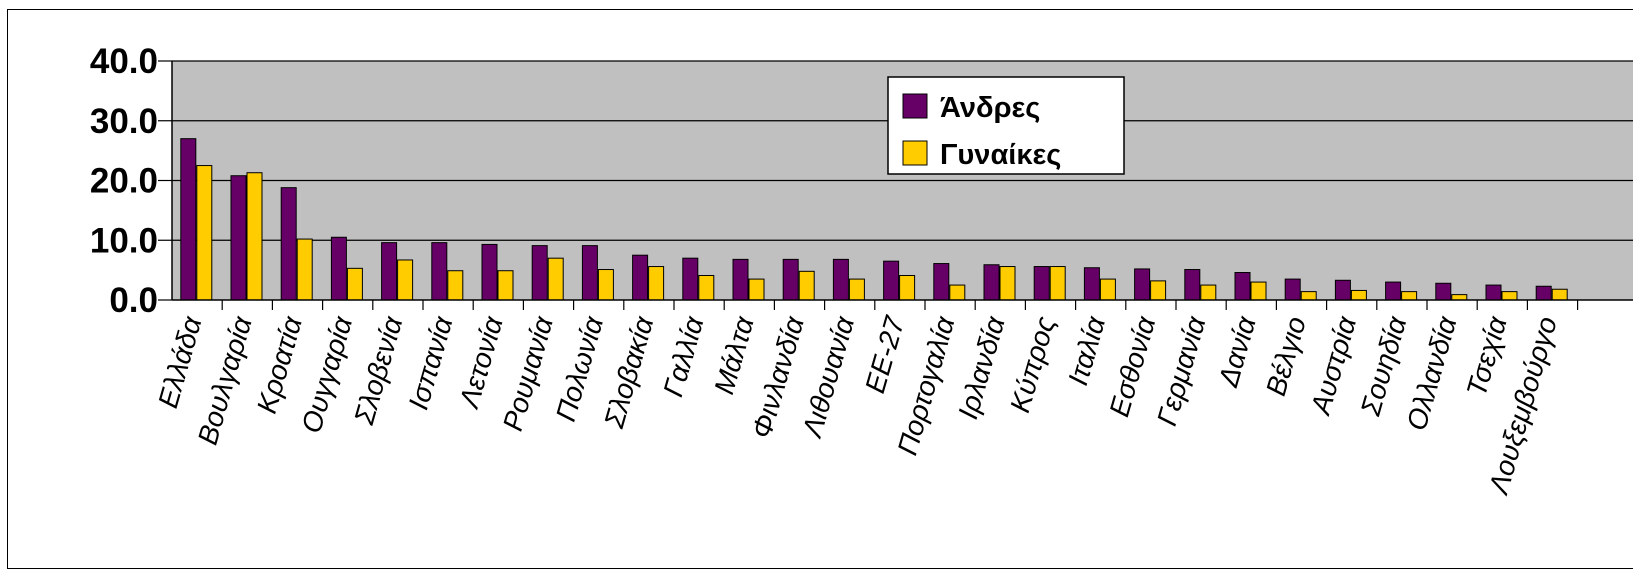 This screenshot has height=569, width=1633. Describe the element at coordinates (1286, 356) in the screenshot. I see `x-tick-label: Βέλγιο` at that location.